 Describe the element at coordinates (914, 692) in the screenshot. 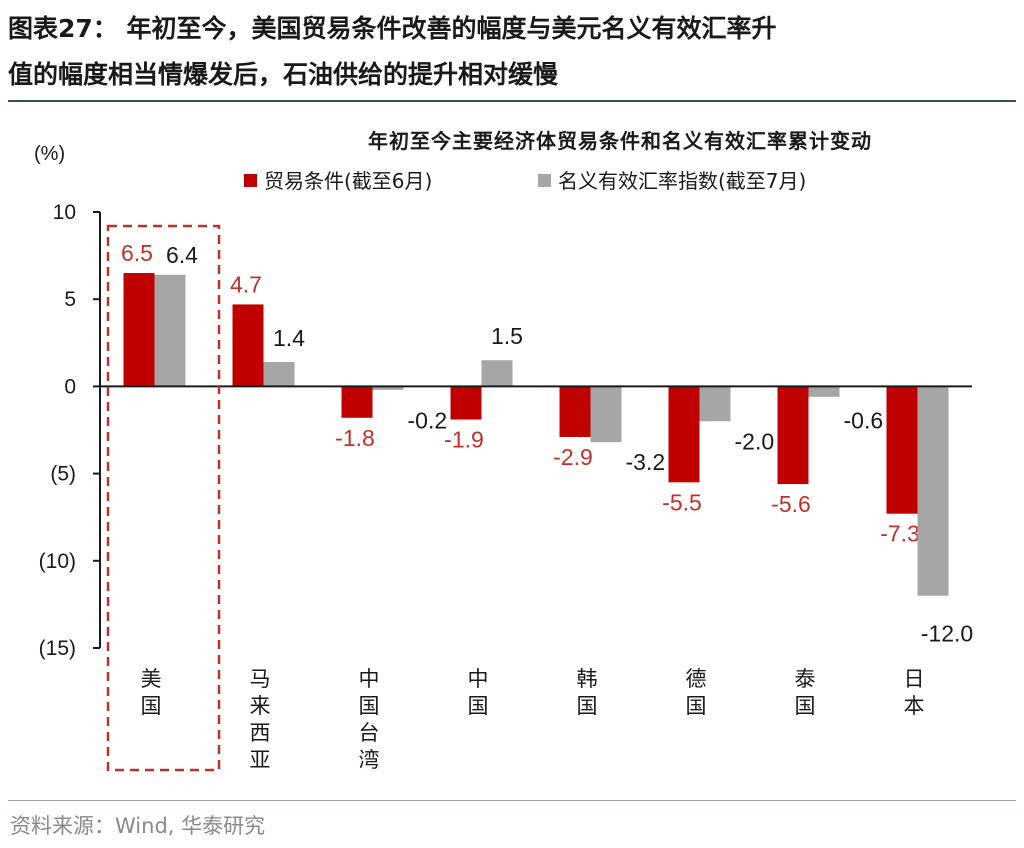

I see `x-category-label-7: 日本` at that location.